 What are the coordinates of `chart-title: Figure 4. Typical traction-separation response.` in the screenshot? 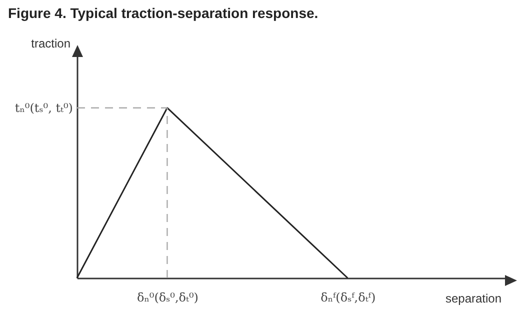 It's located at (163, 13).